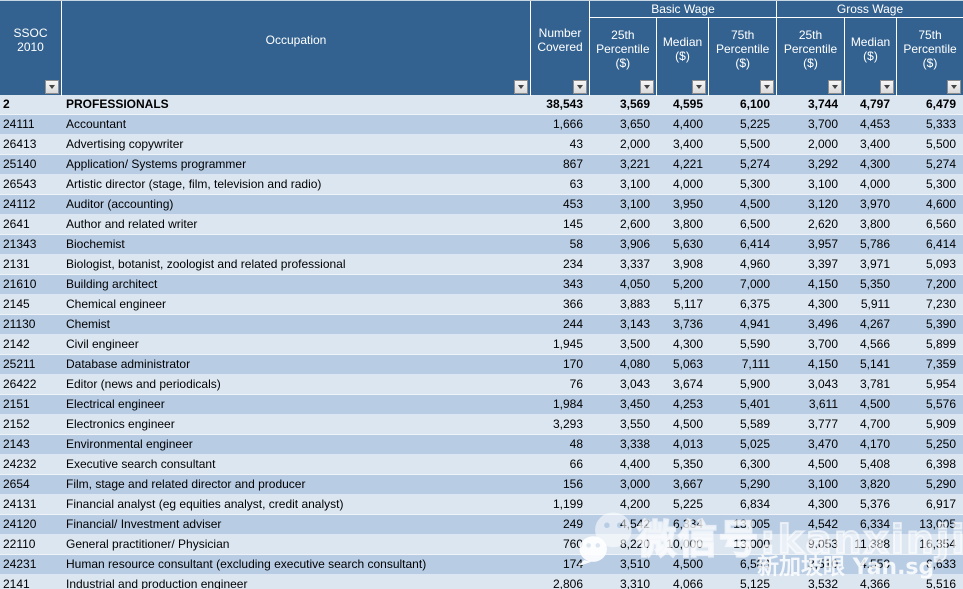 The height and width of the screenshot is (589, 963). I want to click on value-cell: 4,050, so click(634, 284).